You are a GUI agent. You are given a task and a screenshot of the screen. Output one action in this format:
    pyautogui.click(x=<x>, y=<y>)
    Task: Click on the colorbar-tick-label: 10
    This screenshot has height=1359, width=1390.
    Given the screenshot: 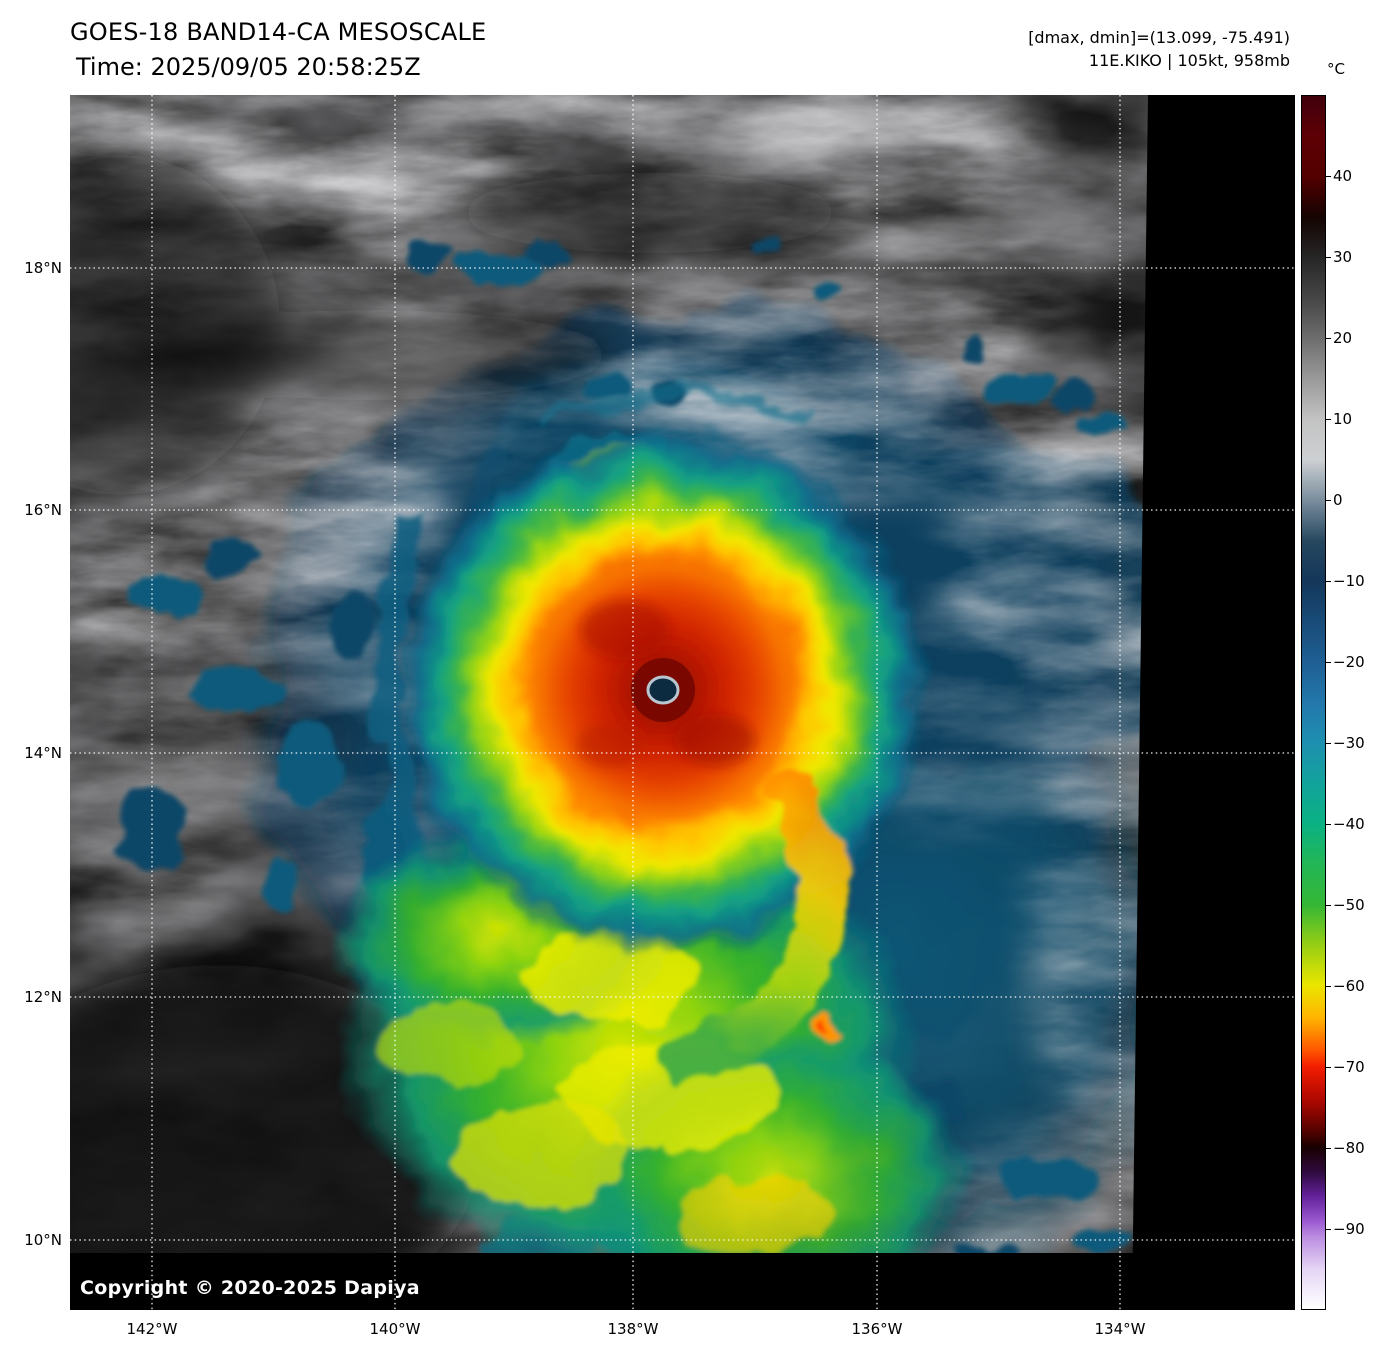 What is the action you would take?
    pyautogui.click(x=1343, y=419)
    